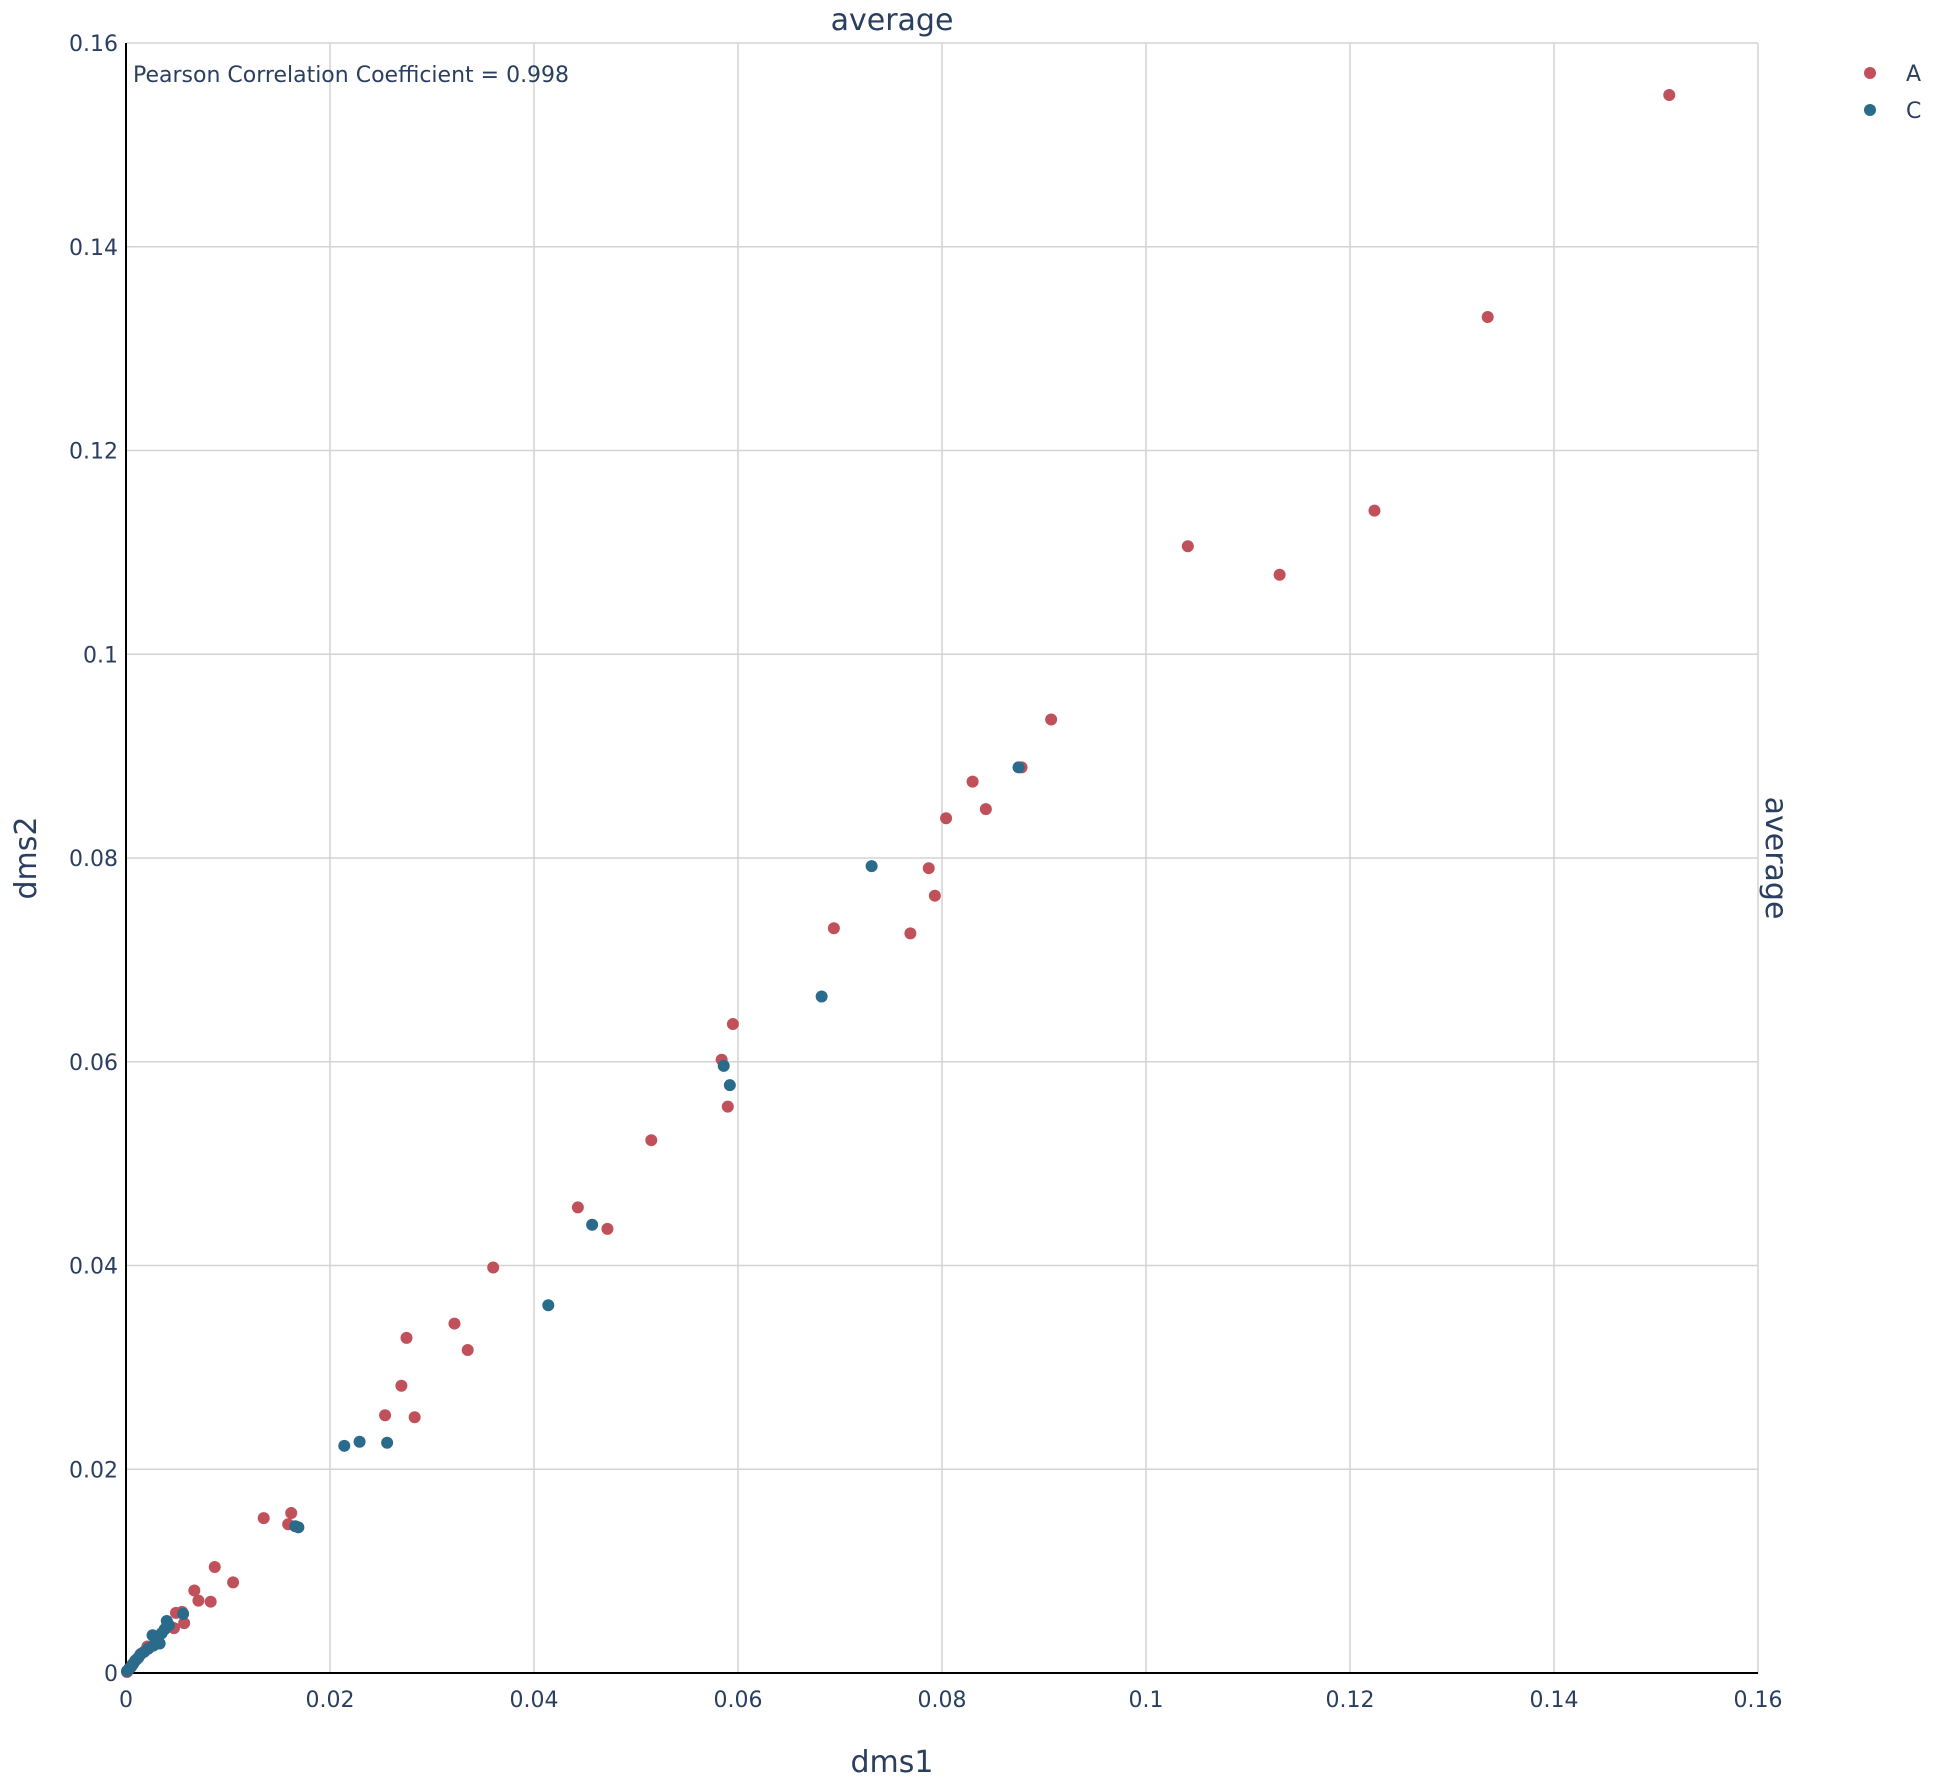  What do you see at coordinates (738, 1700) in the screenshot?
I see `x-tick-label: 0.06` at bounding box center [738, 1700].